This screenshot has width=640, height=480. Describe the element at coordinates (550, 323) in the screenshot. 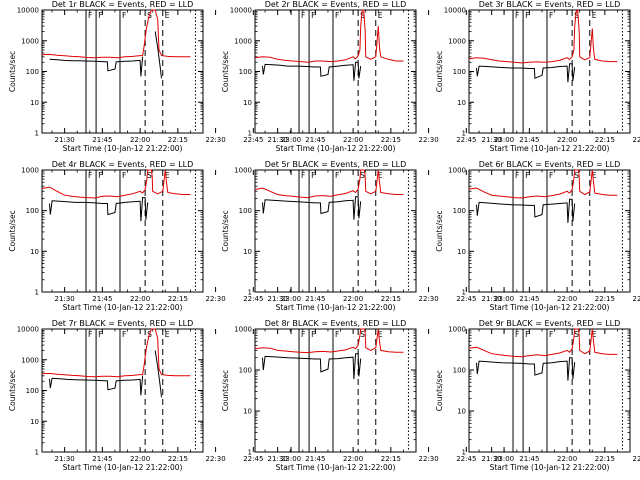

I see `panel-title: Det 9r BLACK = Events, RED = LLD` at that location.